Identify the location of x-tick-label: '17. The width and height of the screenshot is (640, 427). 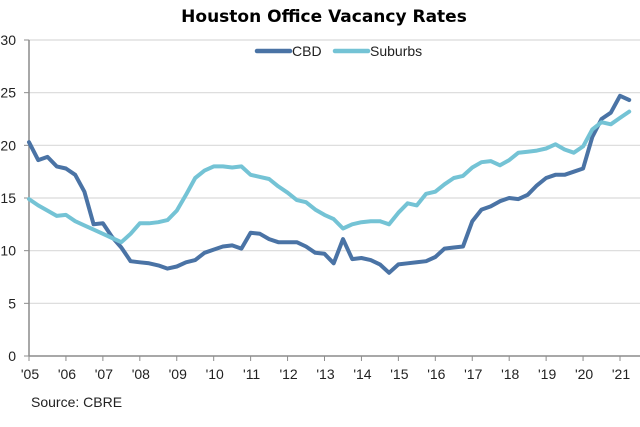
(473, 374).